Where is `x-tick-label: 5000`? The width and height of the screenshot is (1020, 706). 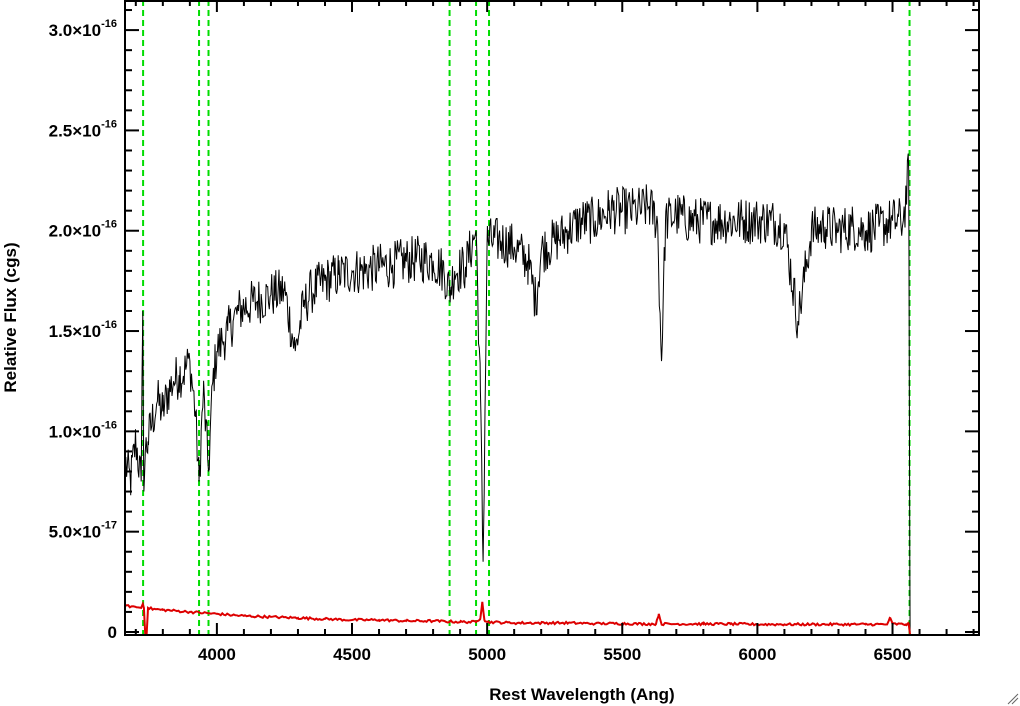 x-tick-label: 5000 is located at coordinates (487, 654).